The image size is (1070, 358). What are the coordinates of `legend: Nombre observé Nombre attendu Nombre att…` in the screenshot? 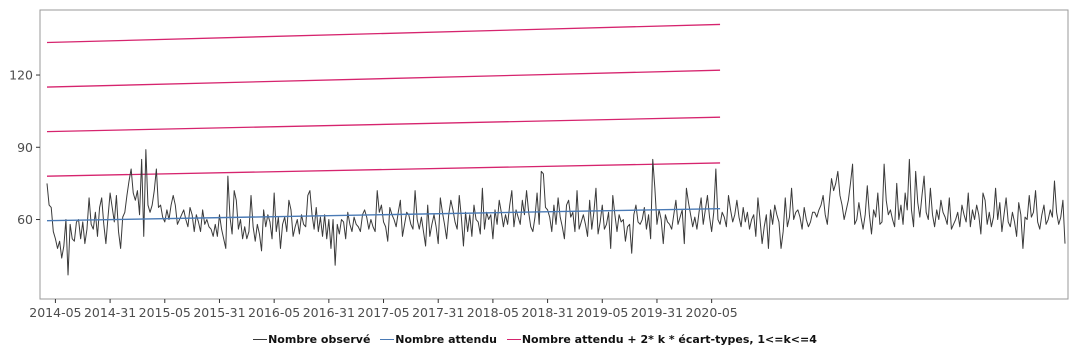 It's located at (535, 339).